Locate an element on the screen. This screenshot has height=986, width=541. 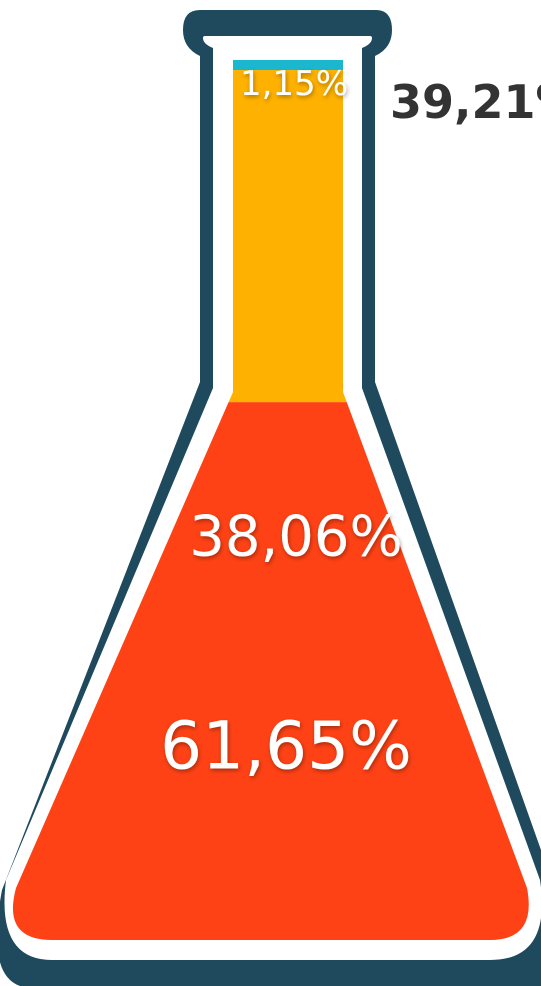
outside-label: 39,21% is located at coordinates (465, 102).